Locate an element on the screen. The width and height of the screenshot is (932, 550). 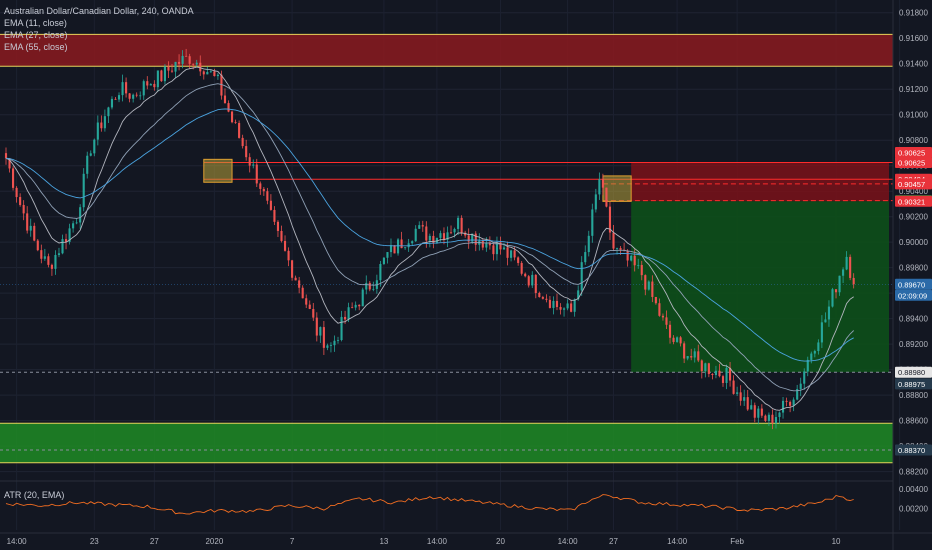
supply-zone is located at coordinates (446, 50).